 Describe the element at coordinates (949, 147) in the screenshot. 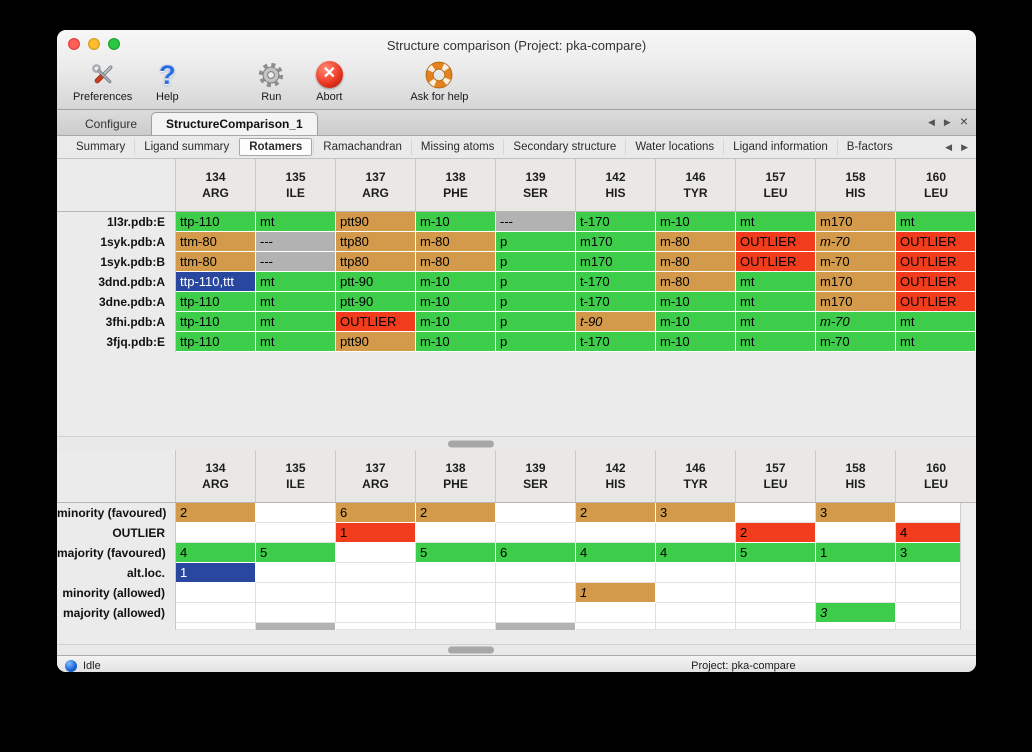

I see `subtab-scroll-left-icon: ◀` at that location.